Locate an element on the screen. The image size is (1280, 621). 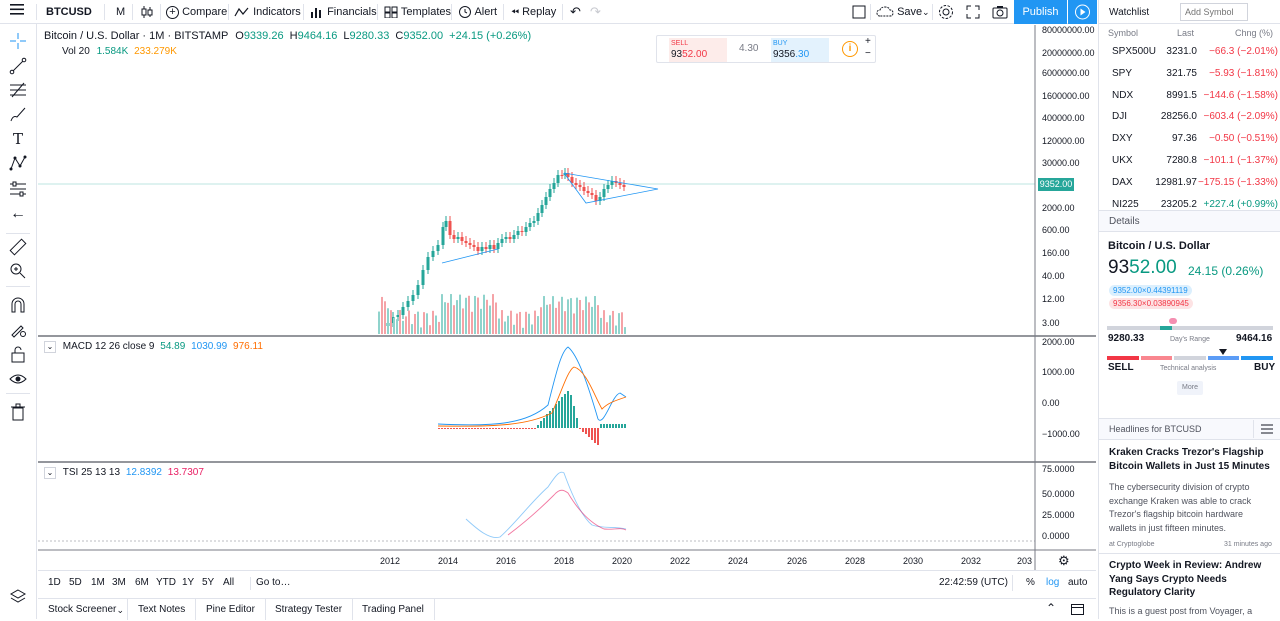
trash-icon is located at coordinates (18, 412).